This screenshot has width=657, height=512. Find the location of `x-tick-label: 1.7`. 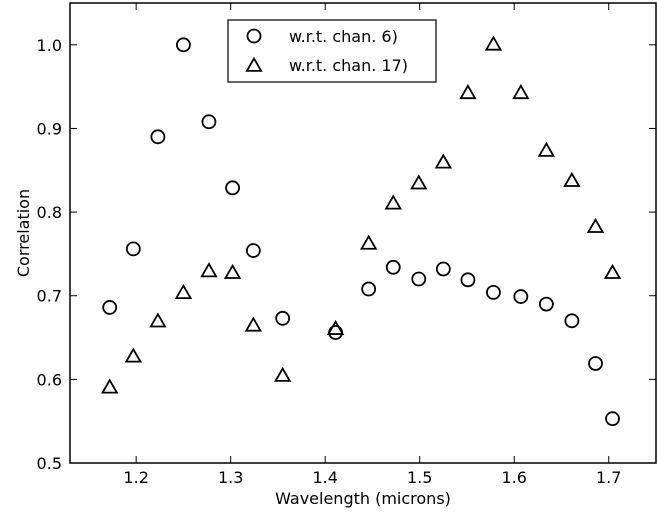

x-tick-label: 1.7 is located at coordinates (608, 477).